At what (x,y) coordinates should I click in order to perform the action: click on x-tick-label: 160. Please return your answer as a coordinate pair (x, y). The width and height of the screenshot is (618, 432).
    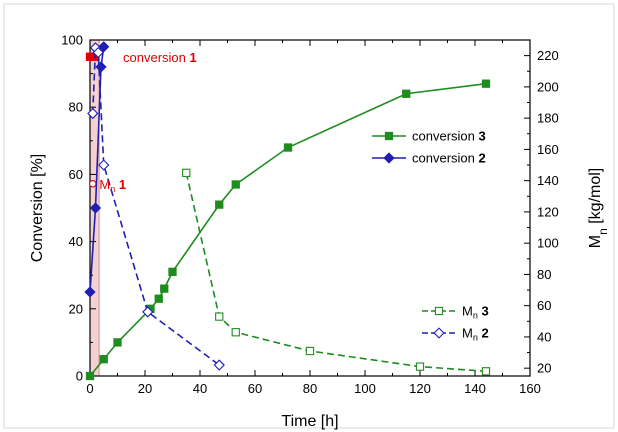
    Looking at the image, I should click on (530, 388).